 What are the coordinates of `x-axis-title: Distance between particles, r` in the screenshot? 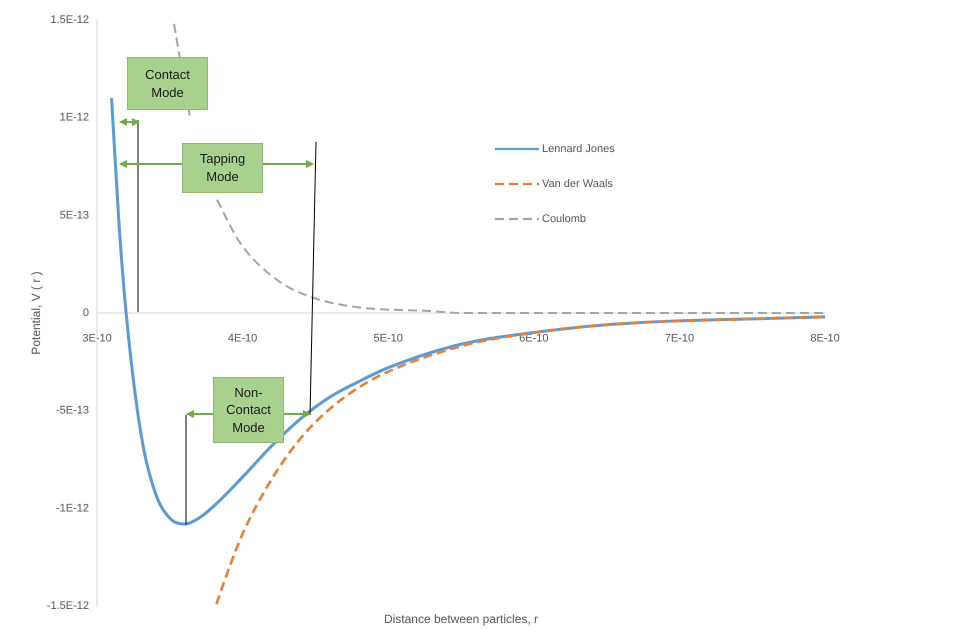 It's located at (461, 619).